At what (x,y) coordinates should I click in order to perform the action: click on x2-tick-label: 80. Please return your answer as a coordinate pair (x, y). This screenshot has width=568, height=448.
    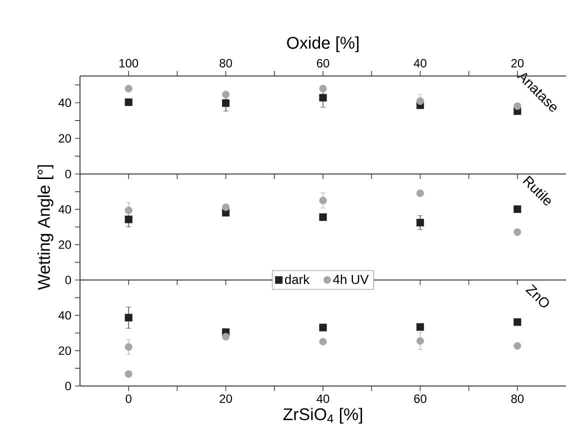
    Looking at the image, I should click on (226, 63).